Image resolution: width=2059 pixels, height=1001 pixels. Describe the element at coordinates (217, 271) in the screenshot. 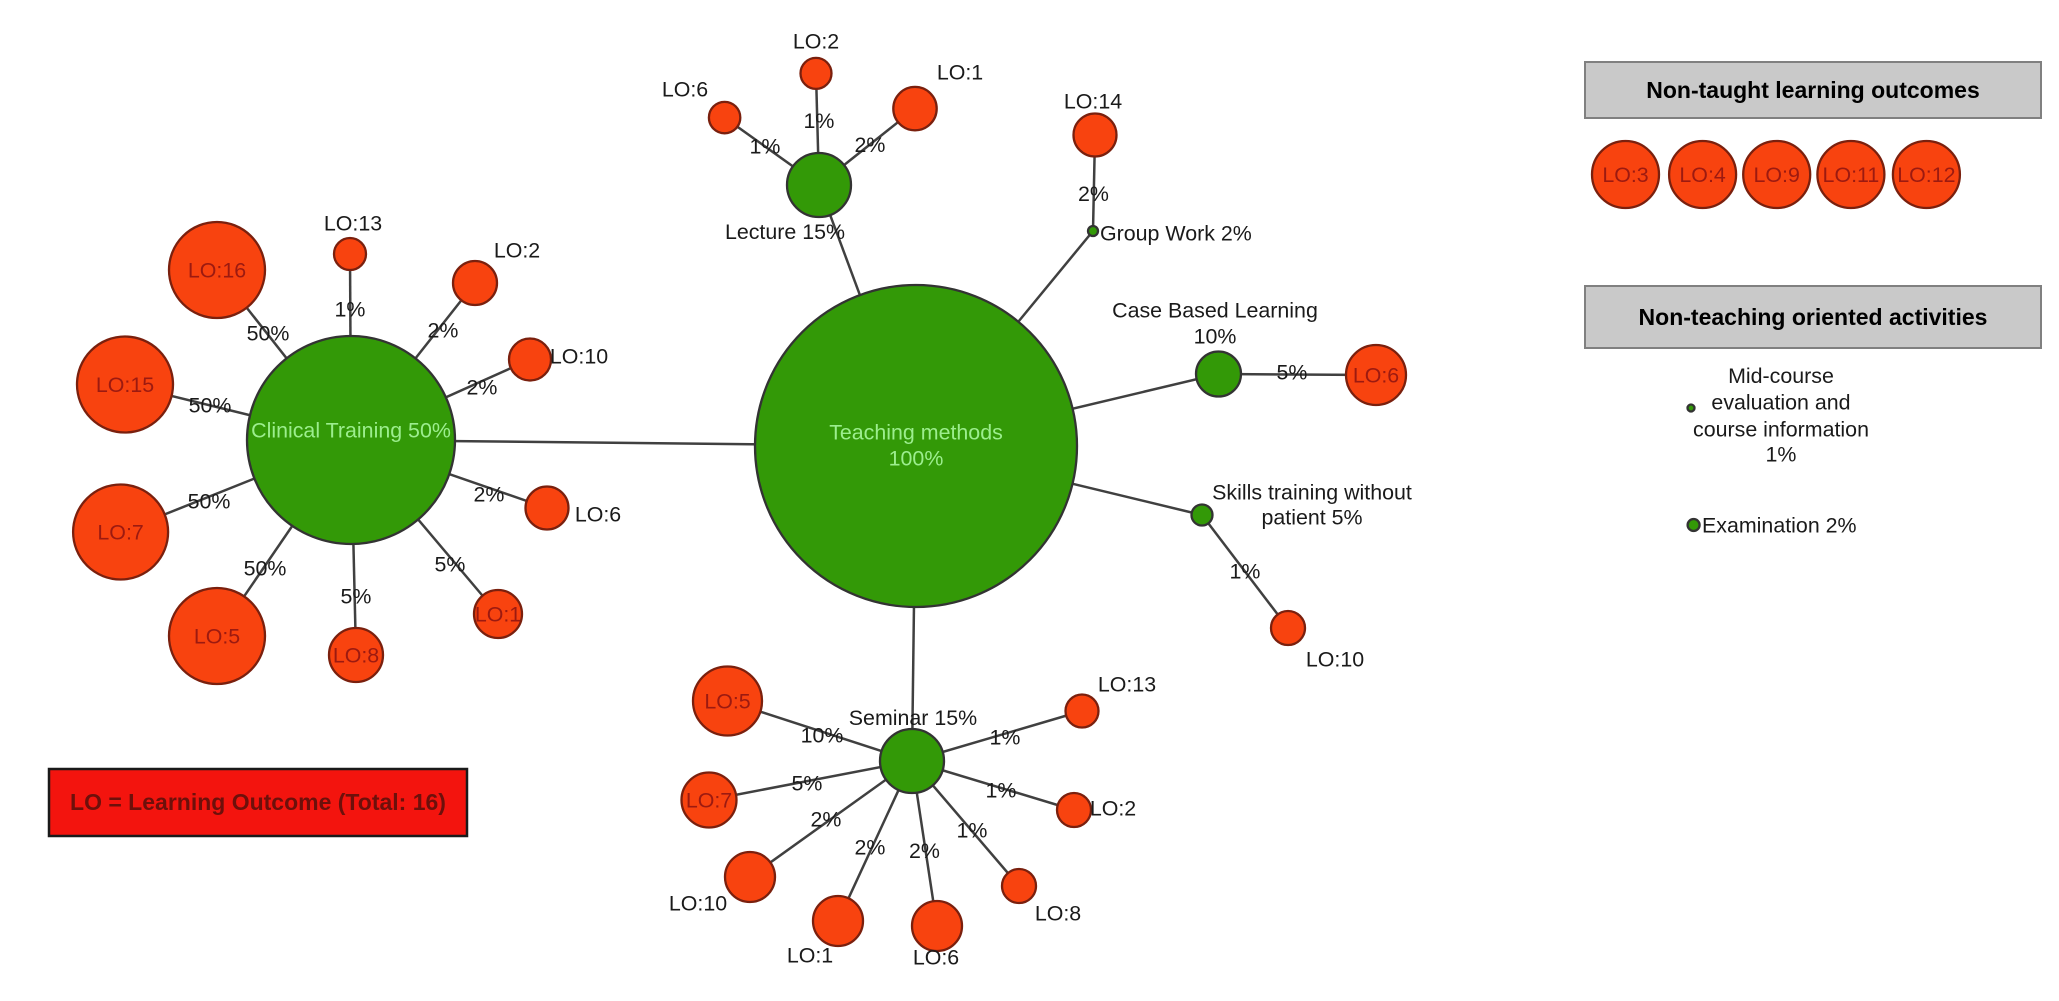

I see `svg-text: LO:16` at that location.